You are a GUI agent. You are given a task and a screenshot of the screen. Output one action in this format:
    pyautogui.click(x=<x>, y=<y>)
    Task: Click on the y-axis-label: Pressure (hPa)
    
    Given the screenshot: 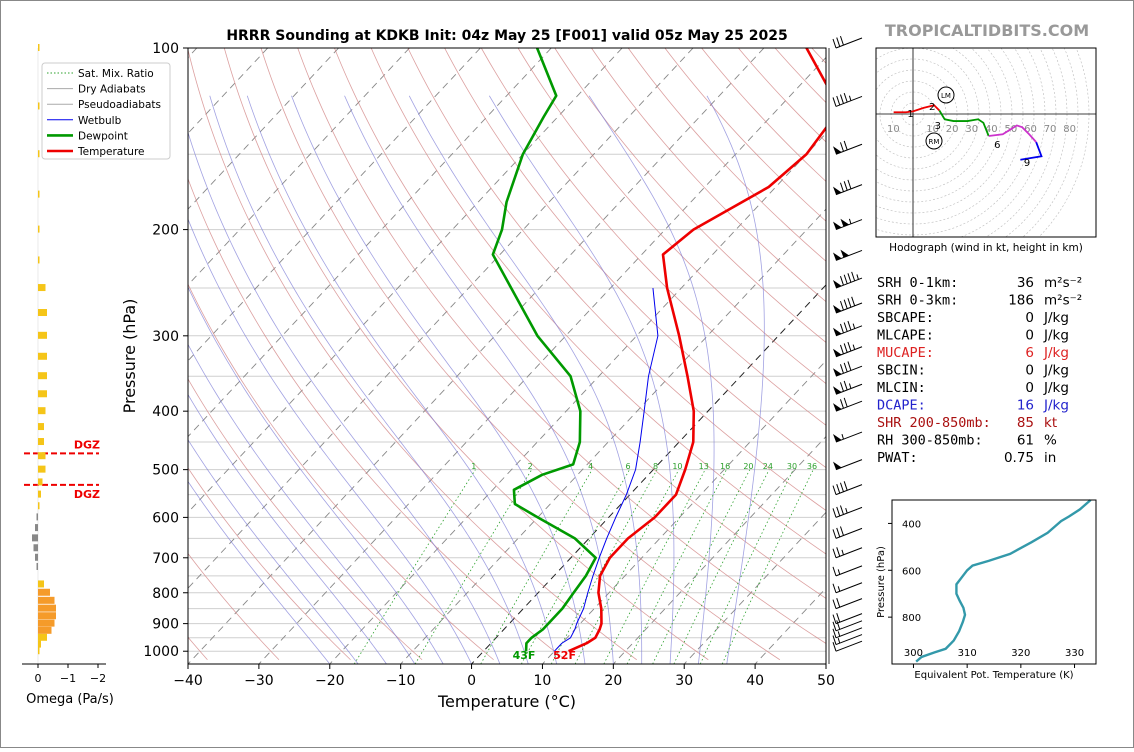 What is the action you would take?
    pyautogui.click(x=129, y=356)
    